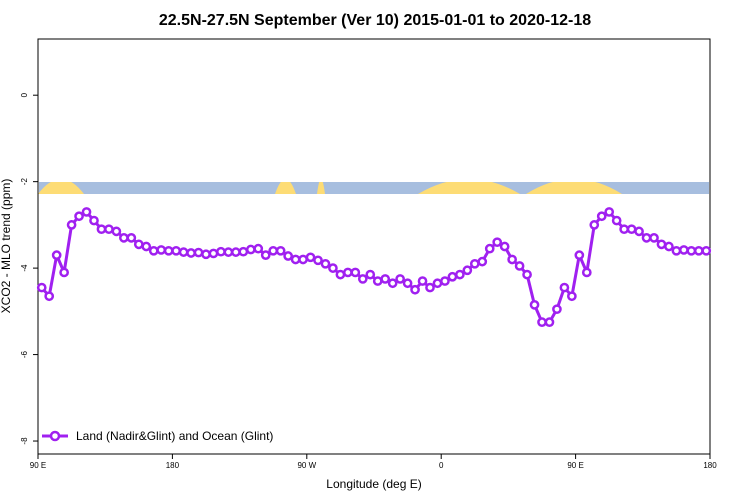 The height and width of the screenshot is (500, 750). What do you see at coordinates (373, 462) in the screenshot?
I see `x-axis: 90 E 180 90 W 0 90 E 180` at bounding box center [373, 462].